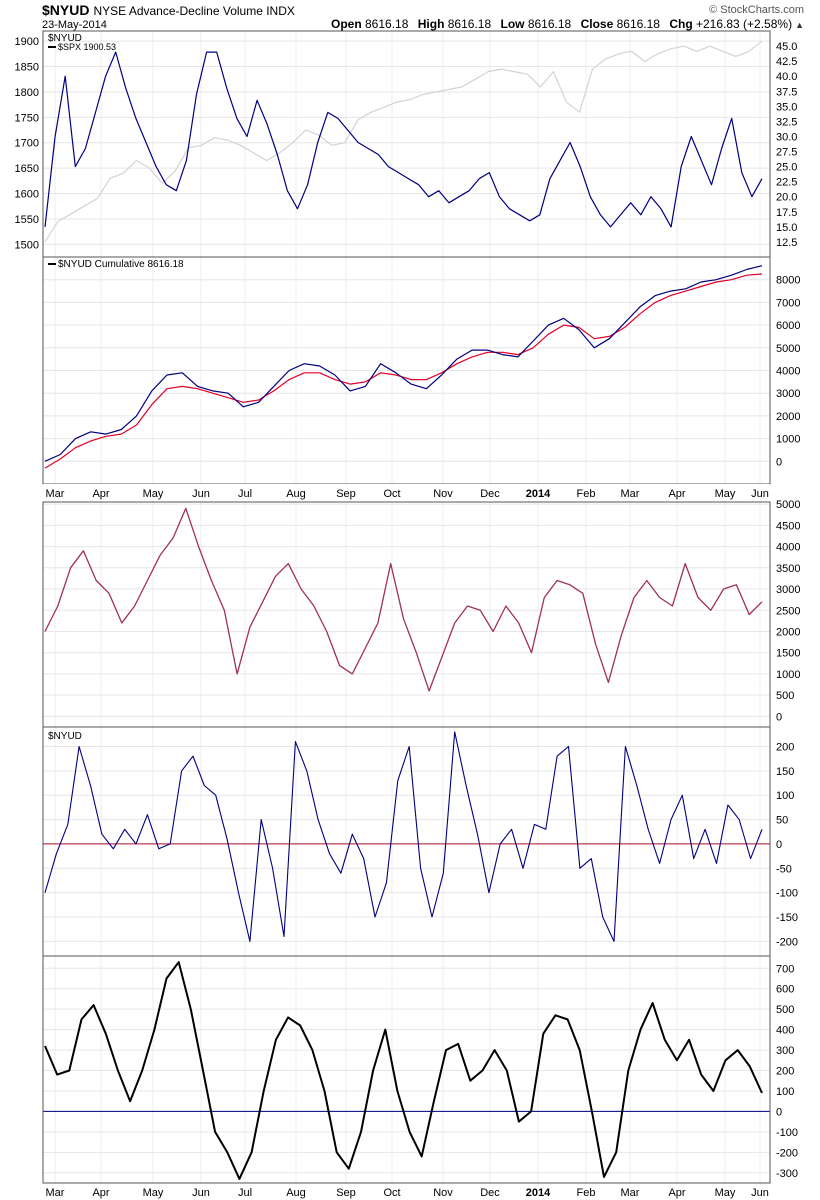  What do you see at coordinates (66, 10) in the screenshot?
I see `symbol-title: $NYUD` at bounding box center [66, 10].